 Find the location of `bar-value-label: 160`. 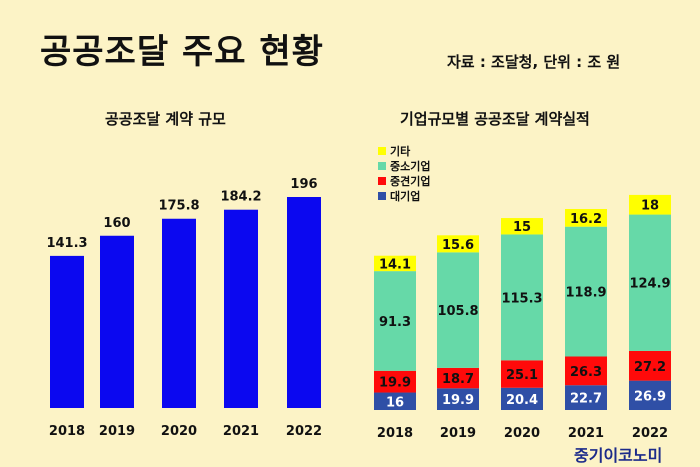

bar-value-label: 160 is located at coordinates (116, 223).